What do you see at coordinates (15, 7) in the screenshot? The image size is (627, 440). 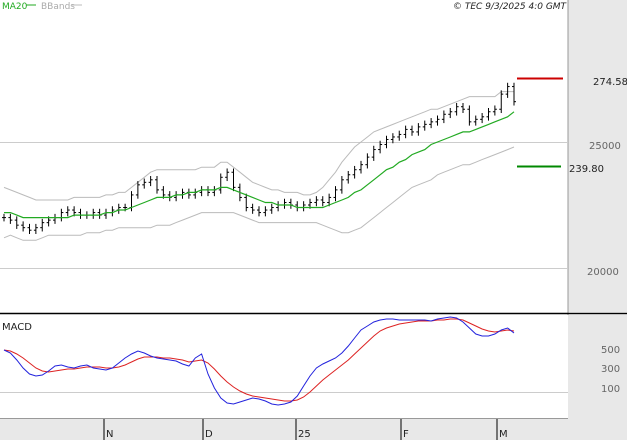 I see `legend-ma20: MA20` at bounding box center [15, 7].